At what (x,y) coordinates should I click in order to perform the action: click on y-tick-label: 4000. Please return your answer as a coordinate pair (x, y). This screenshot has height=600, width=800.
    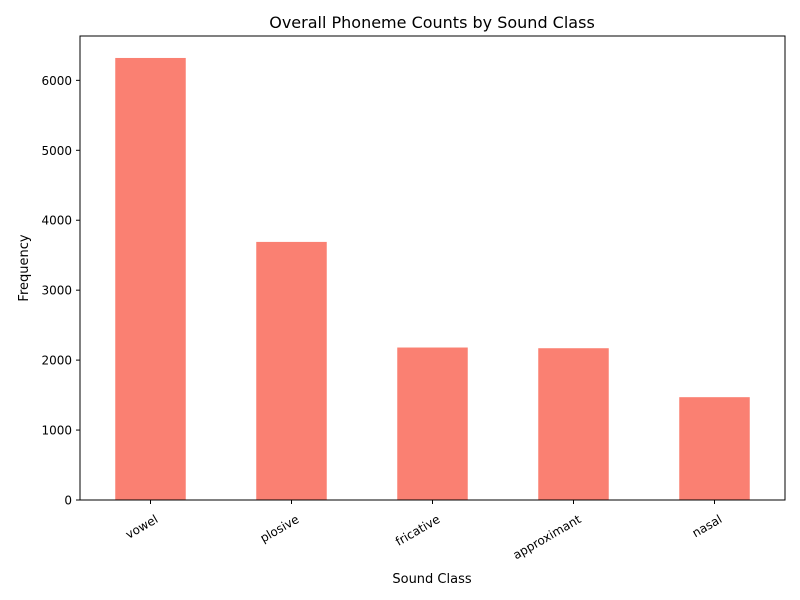
    Looking at the image, I should click on (56, 221).